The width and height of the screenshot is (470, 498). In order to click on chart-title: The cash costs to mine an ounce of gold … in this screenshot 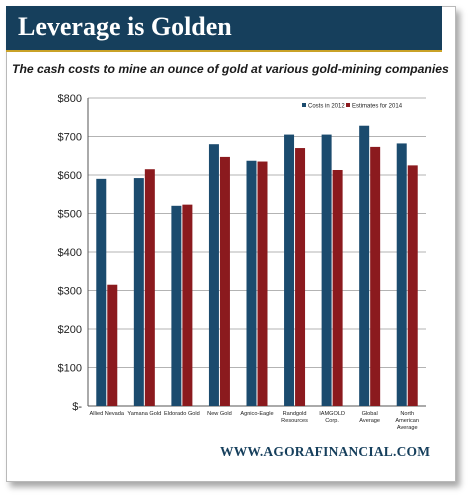, I will do `click(230, 69)`.